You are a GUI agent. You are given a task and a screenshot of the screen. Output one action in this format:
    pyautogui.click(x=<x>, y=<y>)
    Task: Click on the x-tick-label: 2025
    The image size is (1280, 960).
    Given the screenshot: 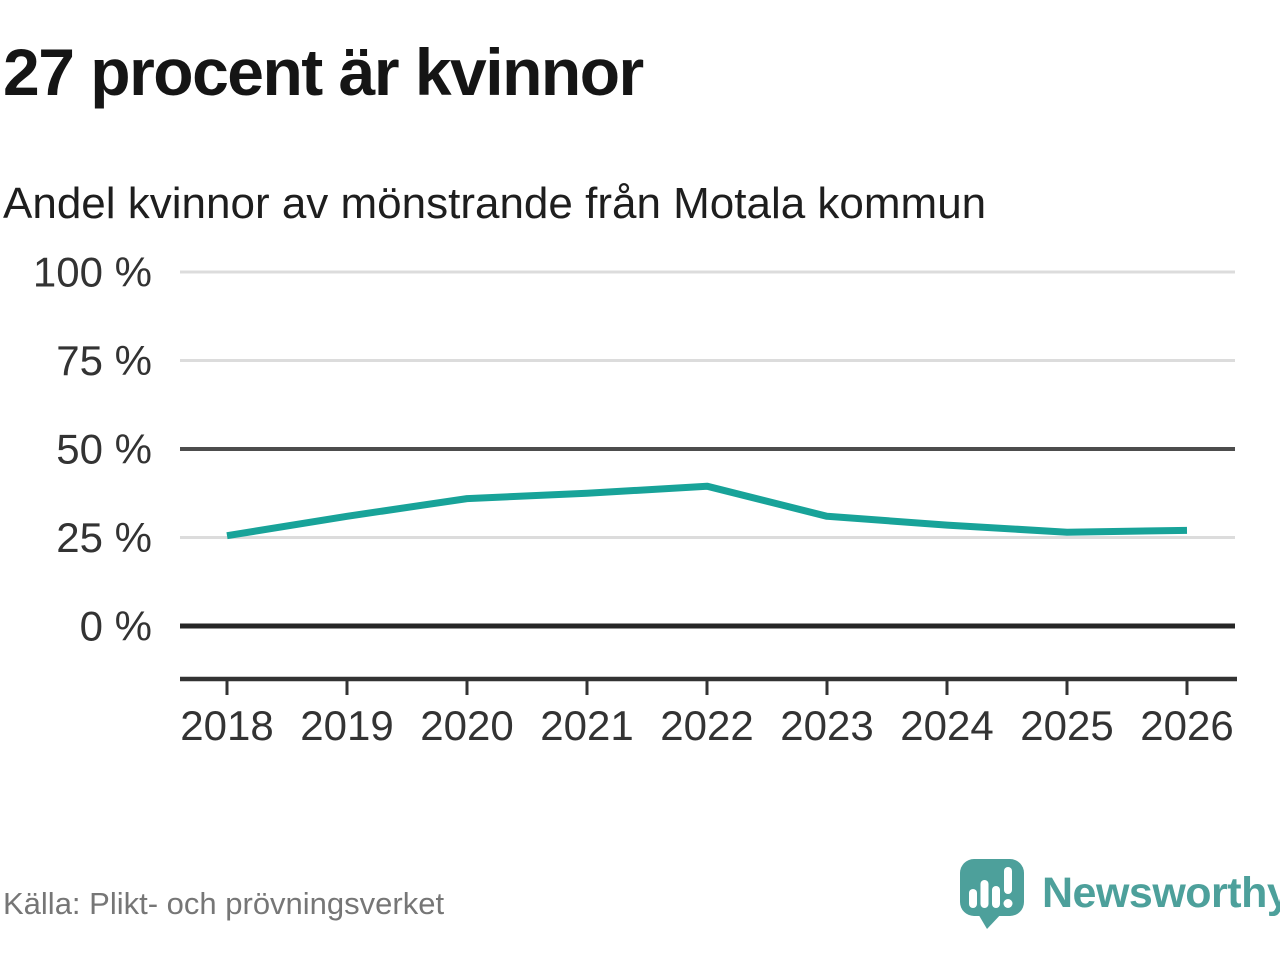 What is the action you would take?
    pyautogui.click(x=1066, y=725)
    